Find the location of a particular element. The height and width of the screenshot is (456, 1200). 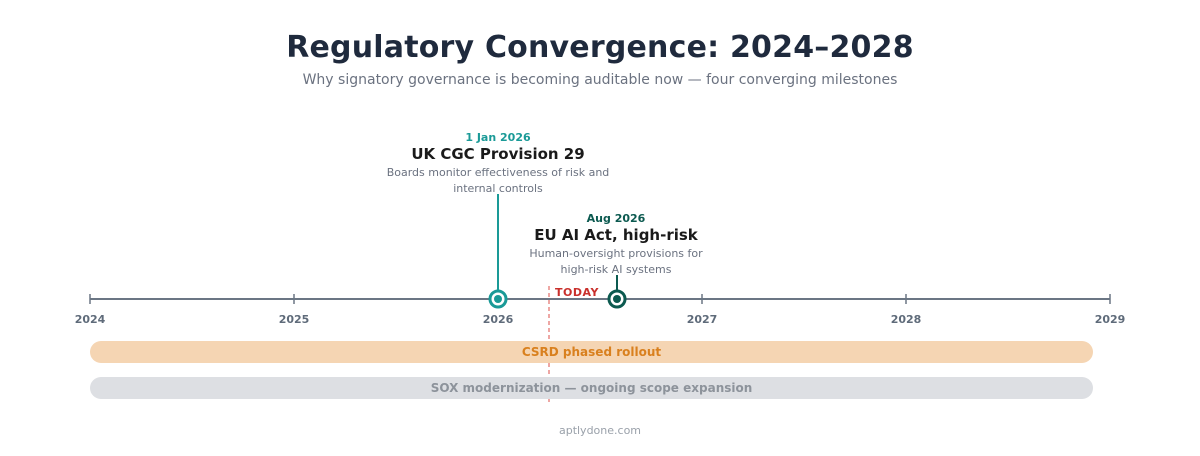

axis-tick-label-2027: 2027 is located at coordinates (702, 319).